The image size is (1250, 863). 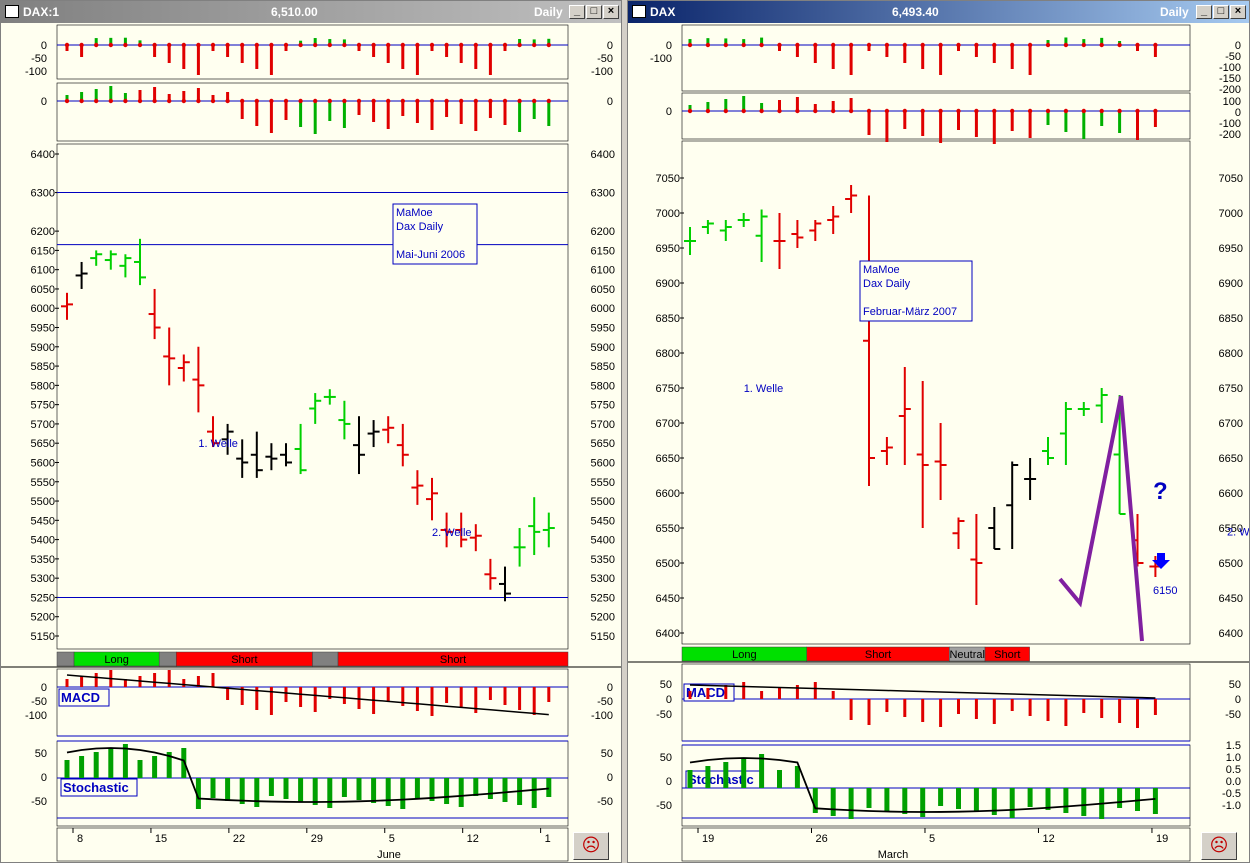 What do you see at coordinates (1233, 715) in the screenshot?
I see `macd-right-tick-label: -50` at bounding box center [1233, 715].